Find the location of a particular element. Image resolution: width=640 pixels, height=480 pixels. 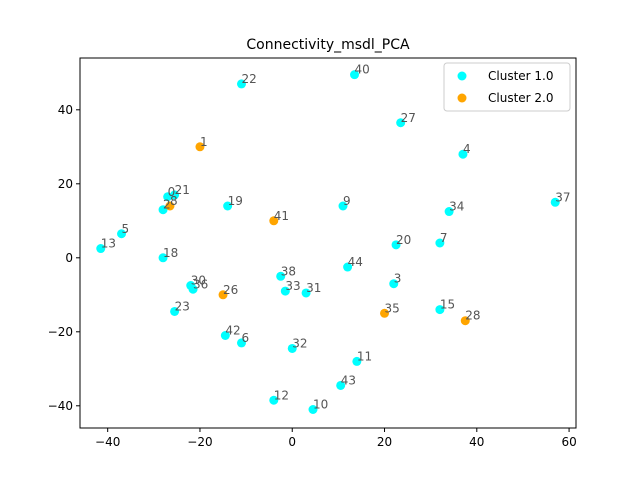

point-label-6: 6 is located at coordinates (245, 338).